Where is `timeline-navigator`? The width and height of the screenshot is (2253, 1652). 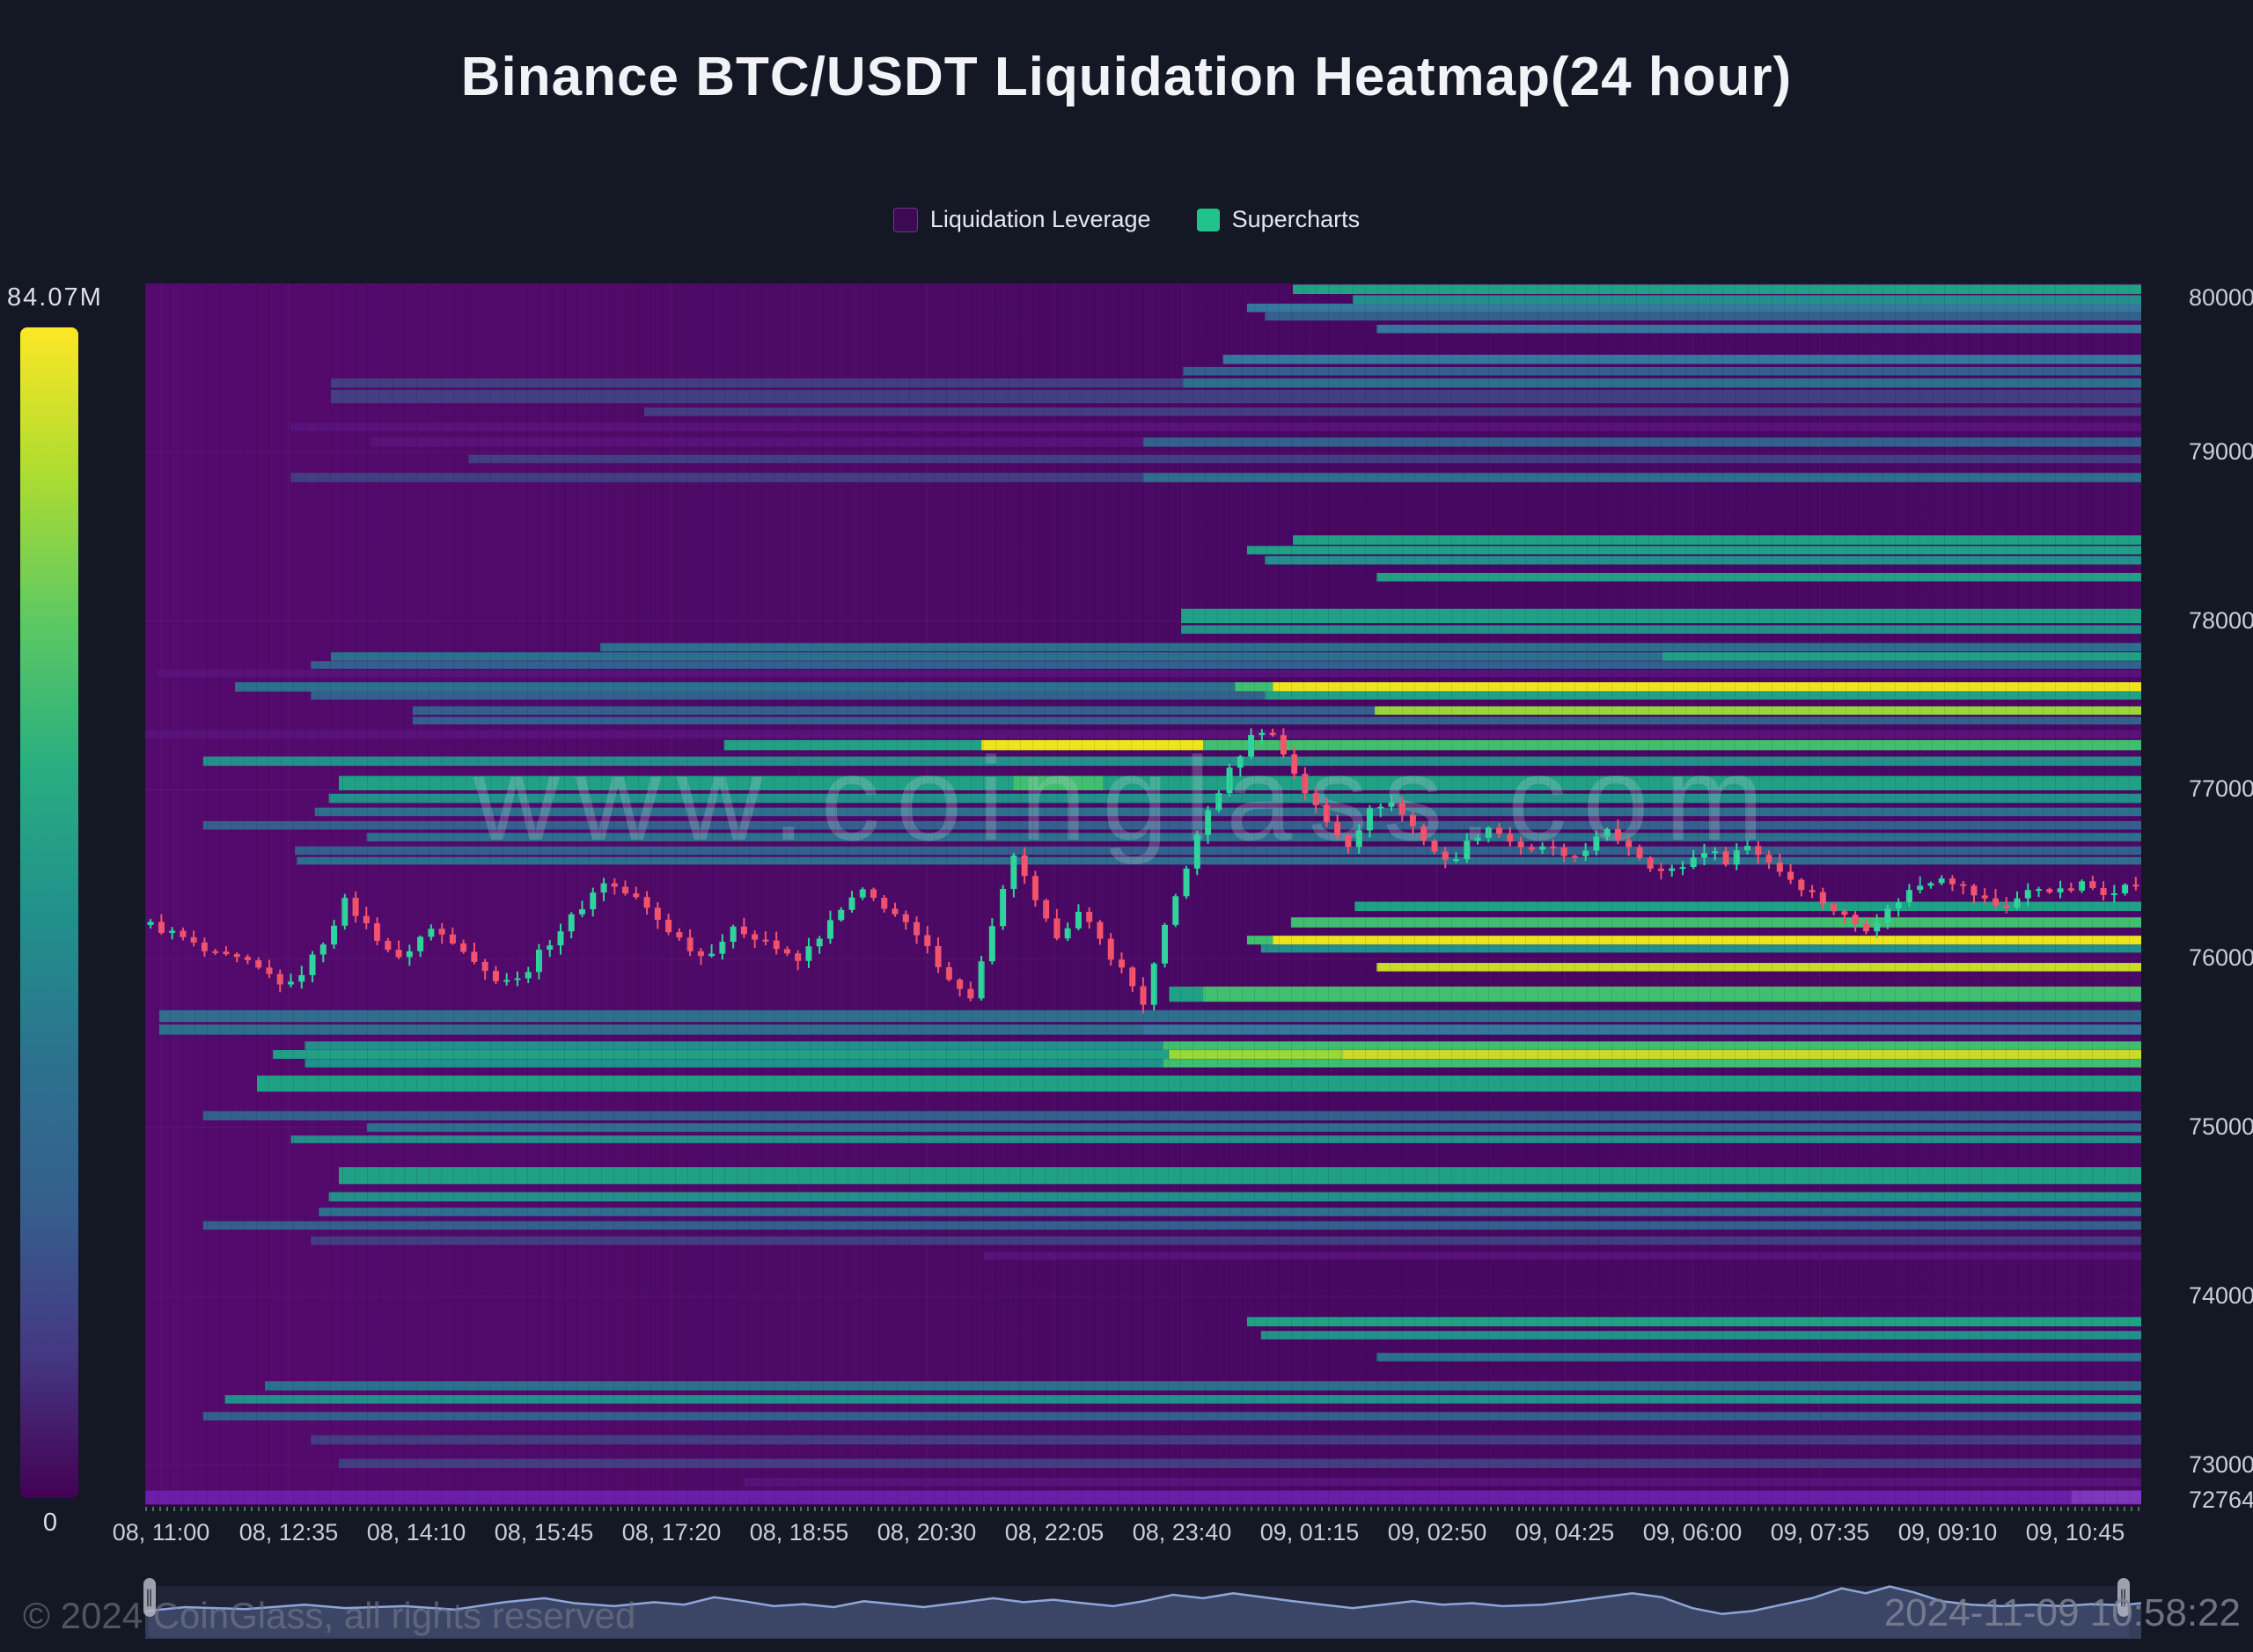 timeline-navigator is located at coordinates (1143, 1606).